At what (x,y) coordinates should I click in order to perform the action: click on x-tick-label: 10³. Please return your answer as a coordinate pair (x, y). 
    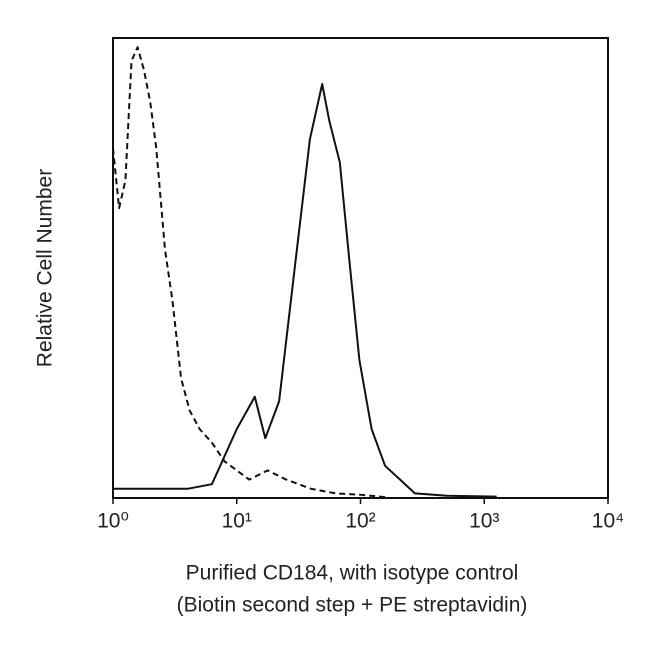
    Looking at the image, I should click on (484, 521).